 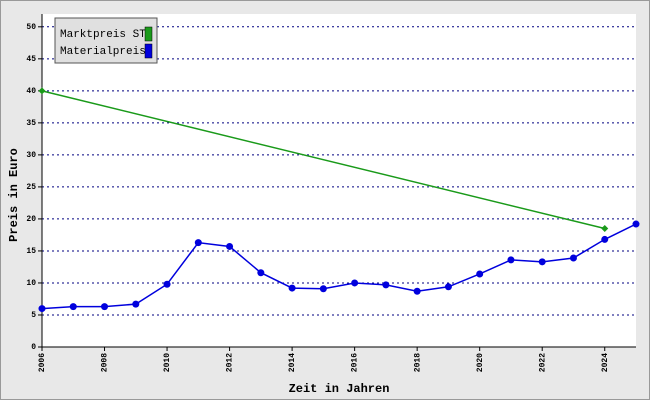 I want to click on x-tick-label: 2012, so click(x=230, y=362).